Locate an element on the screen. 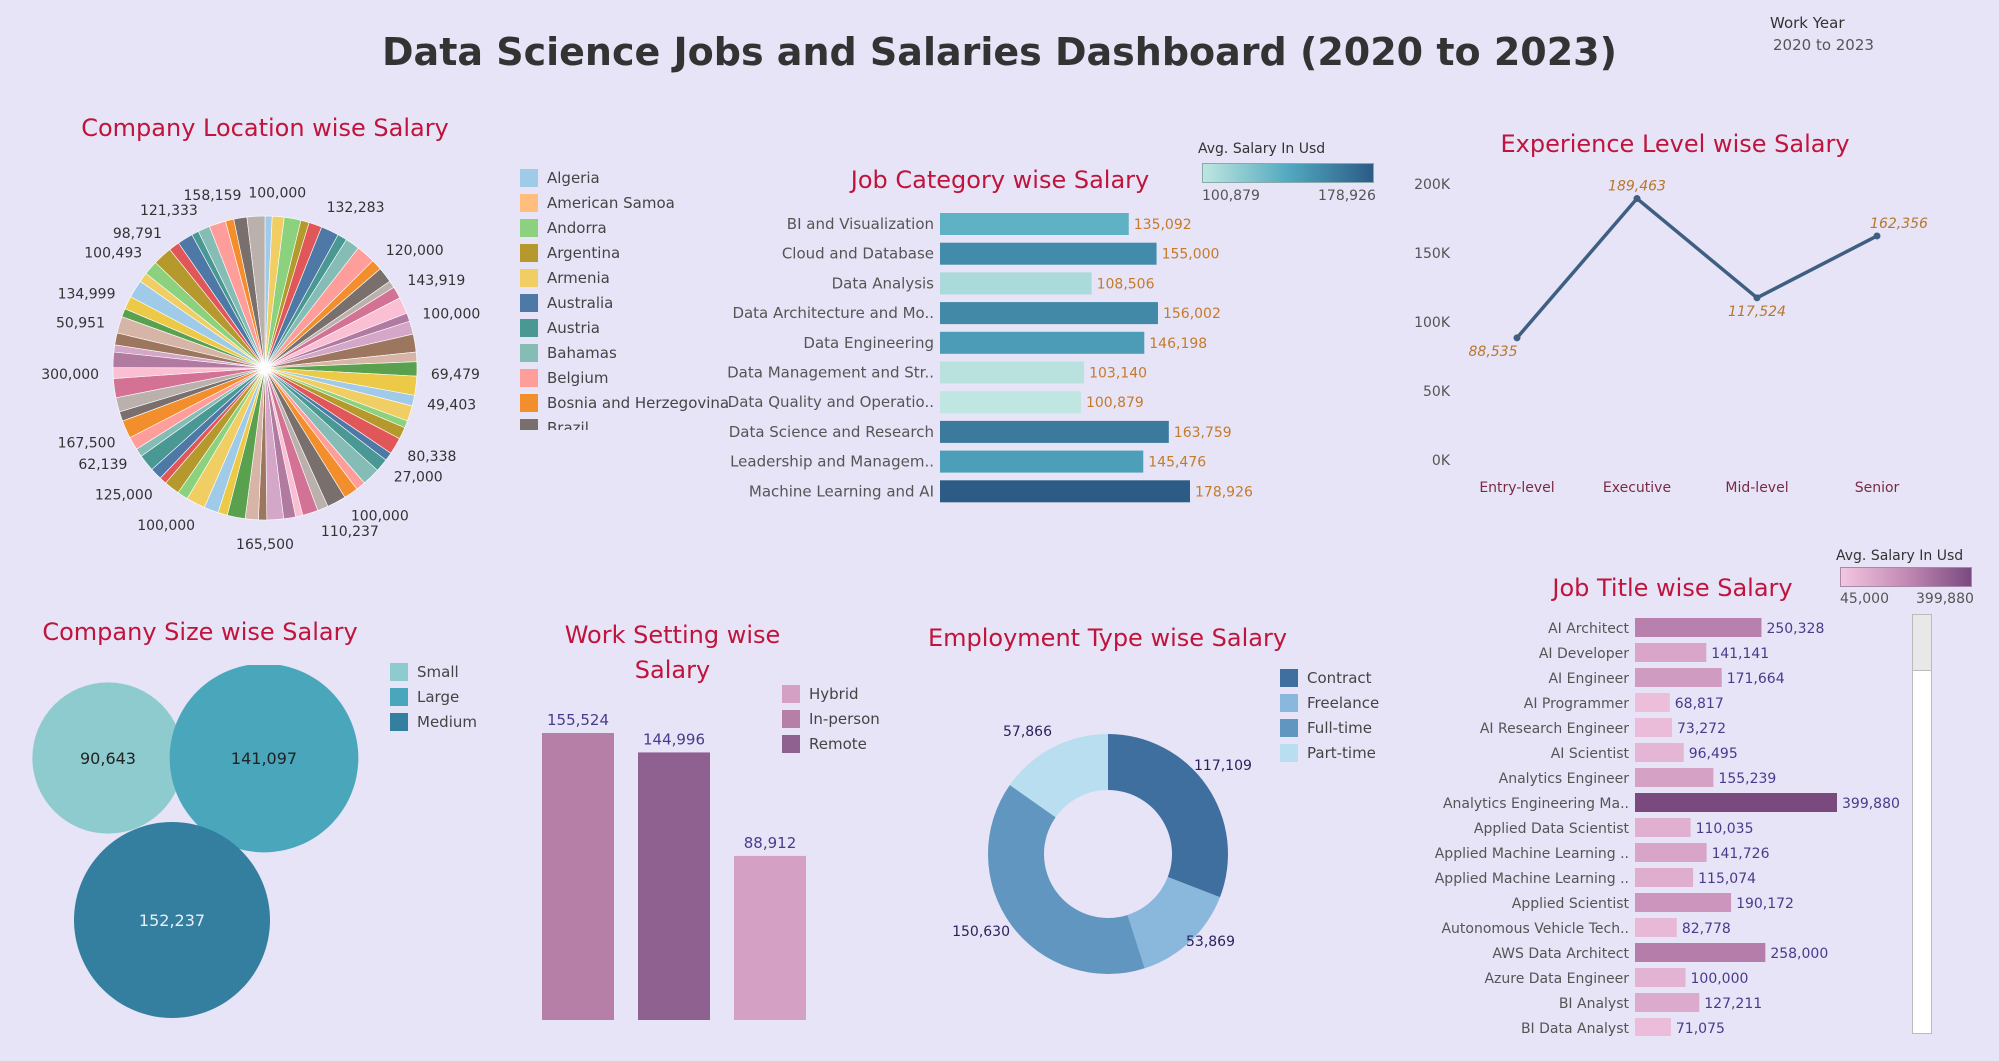 The height and width of the screenshot is (1061, 1999). work-setting-legend-item: In-person is located at coordinates (831, 719).